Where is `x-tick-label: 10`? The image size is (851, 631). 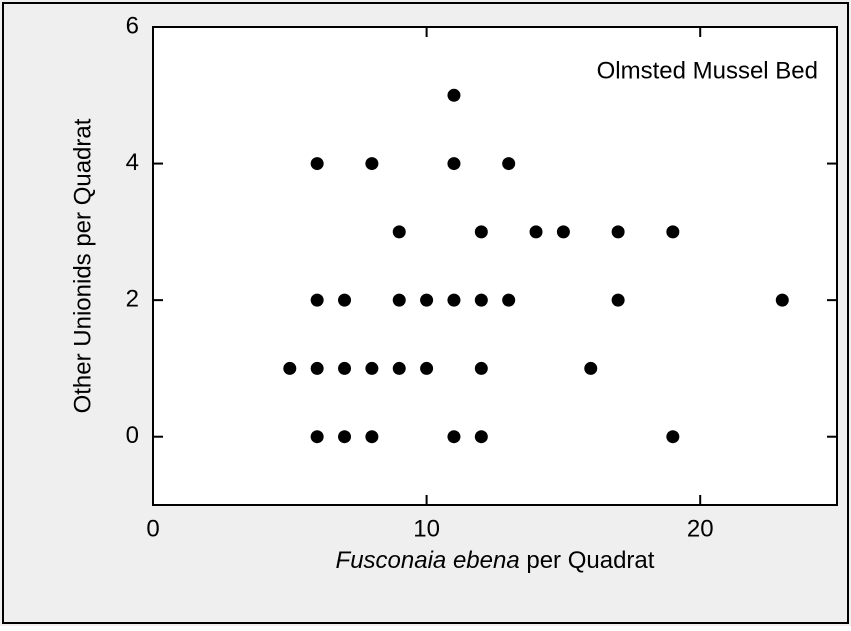
x-tick-label: 10 is located at coordinates (426, 528).